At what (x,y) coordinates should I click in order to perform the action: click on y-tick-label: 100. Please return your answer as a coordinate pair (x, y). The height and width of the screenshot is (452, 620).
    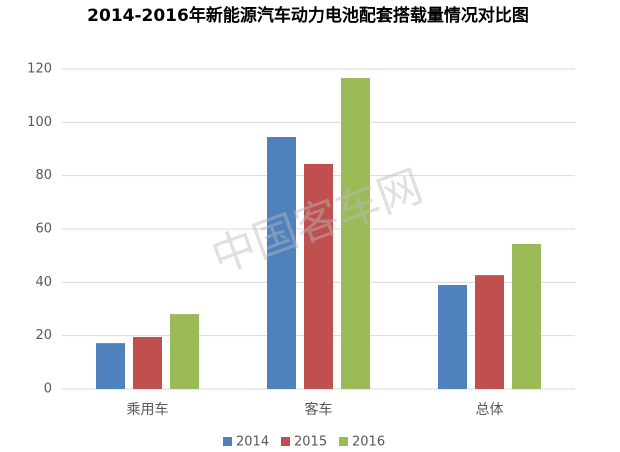
    Looking at the image, I should click on (39, 122).